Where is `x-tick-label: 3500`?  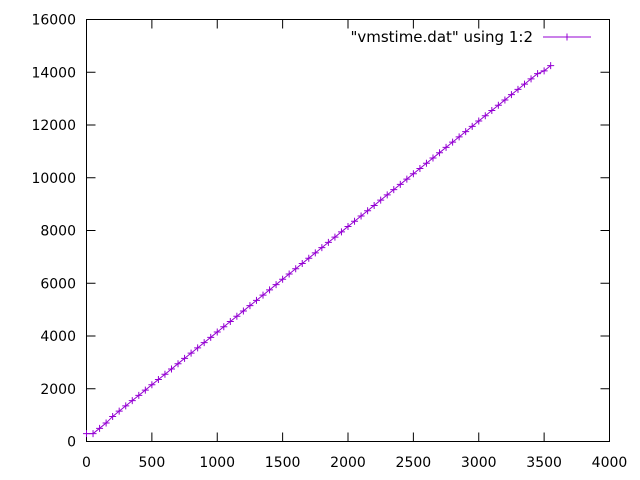 x-tick-label: 3500 is located at coordinates (544, 463).